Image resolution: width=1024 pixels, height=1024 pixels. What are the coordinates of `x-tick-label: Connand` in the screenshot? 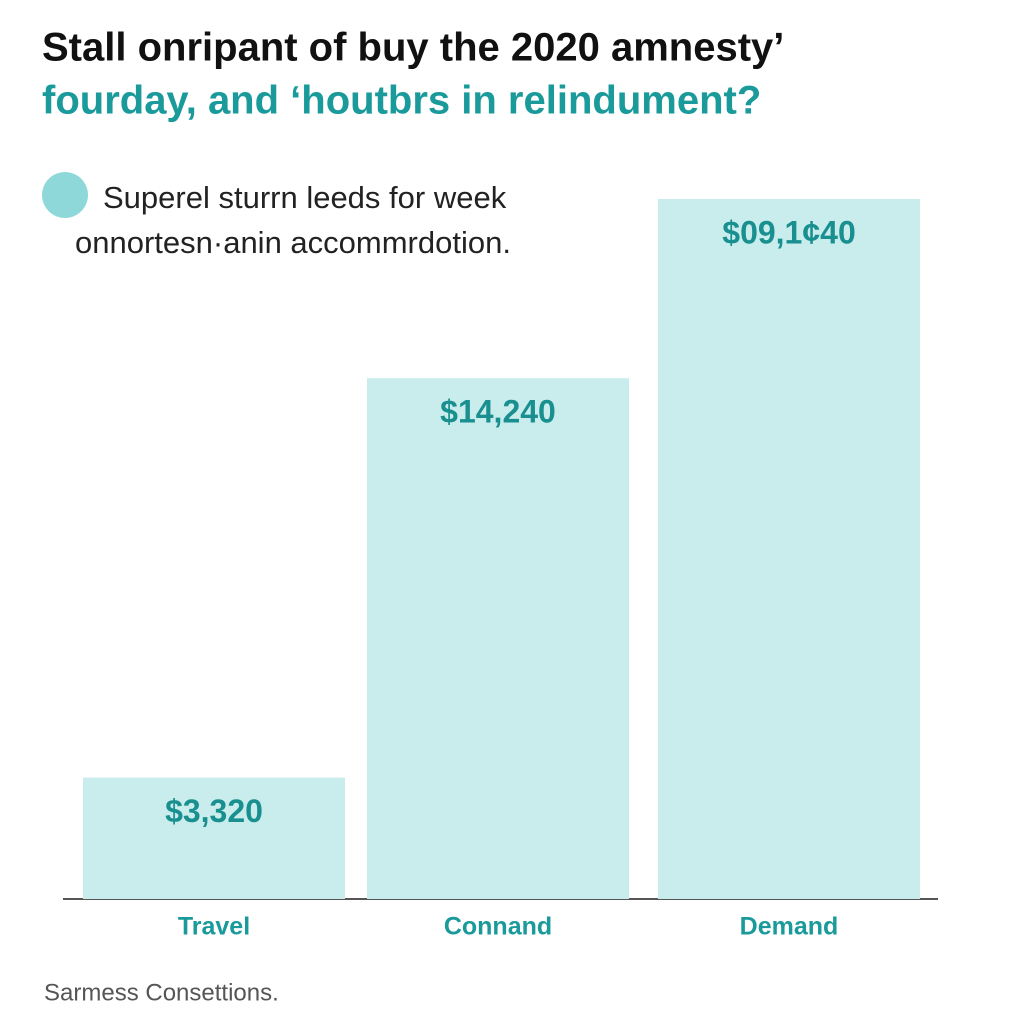 It's located at (498, 927).